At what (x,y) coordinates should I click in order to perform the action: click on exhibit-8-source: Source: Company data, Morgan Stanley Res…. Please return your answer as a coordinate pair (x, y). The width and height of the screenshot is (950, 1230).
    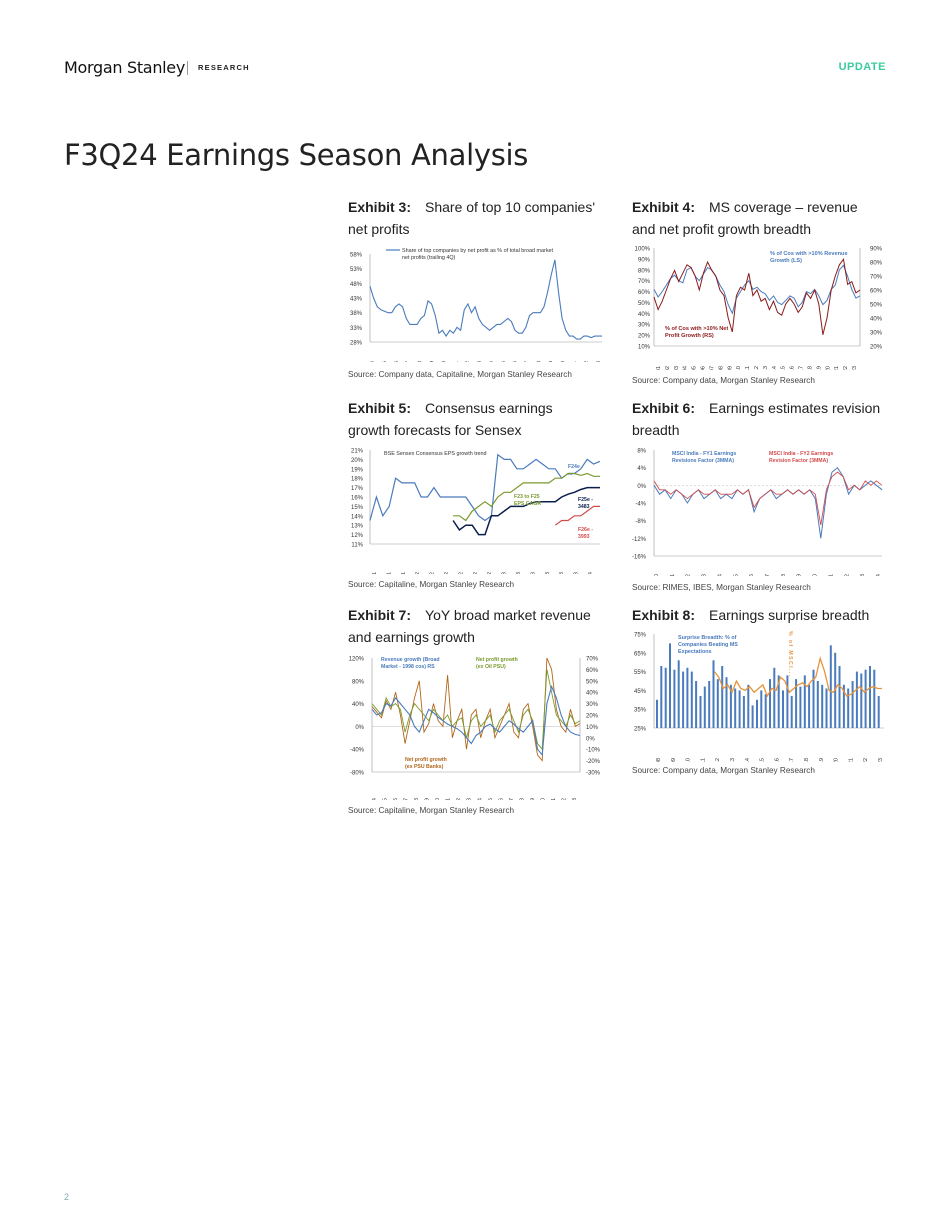
    Looking at the image, I should click on (723, 770).